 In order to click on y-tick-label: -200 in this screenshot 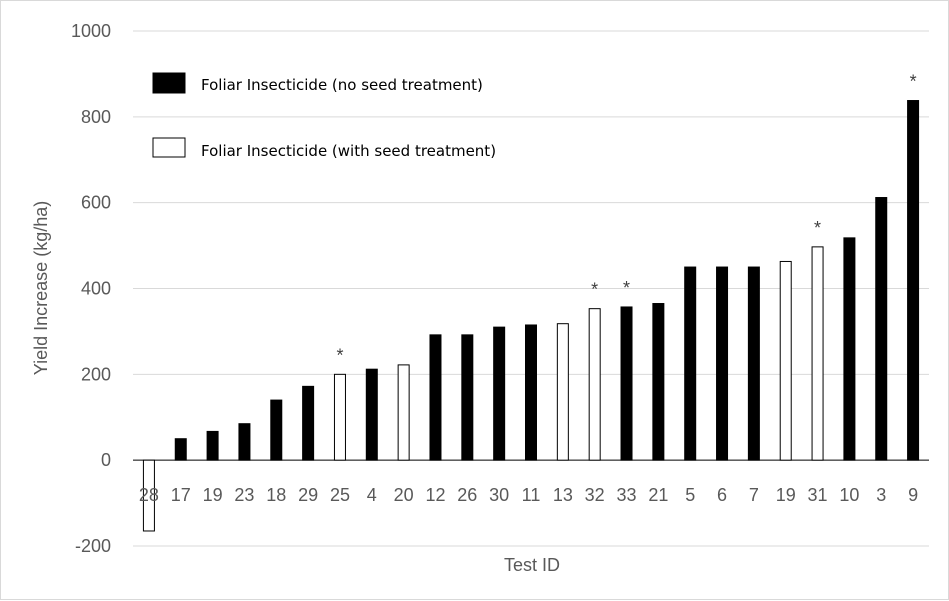, I will do `click(93, 546)`.